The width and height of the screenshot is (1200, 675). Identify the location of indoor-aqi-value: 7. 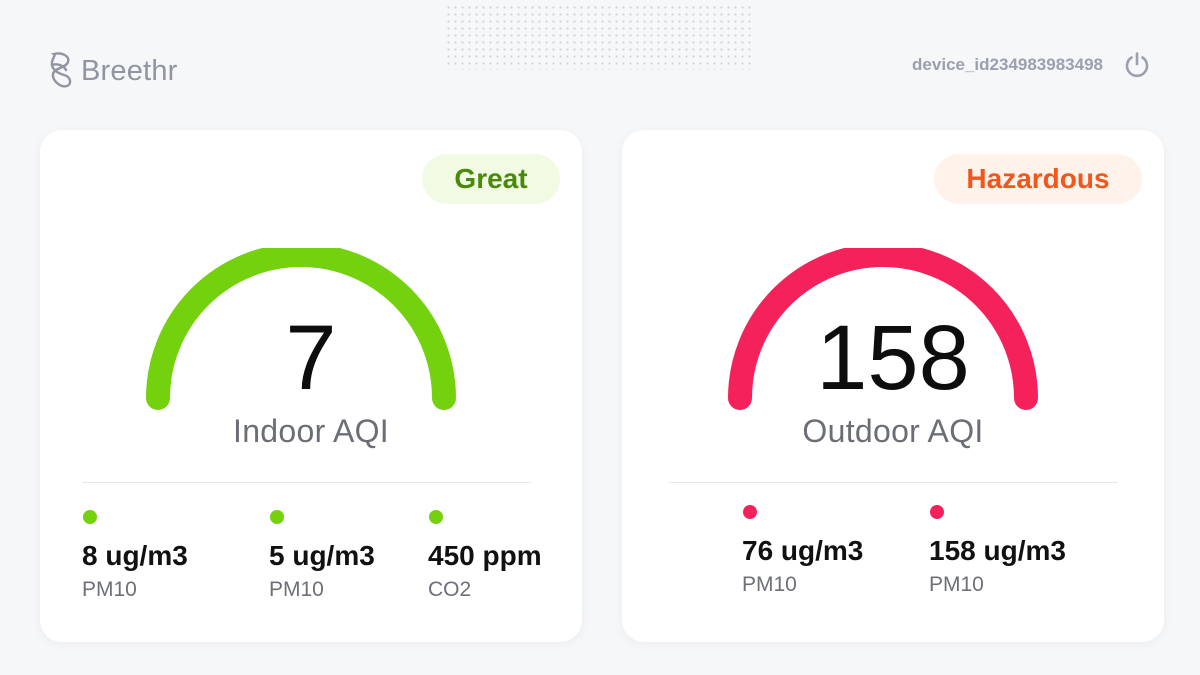
(311, 358).